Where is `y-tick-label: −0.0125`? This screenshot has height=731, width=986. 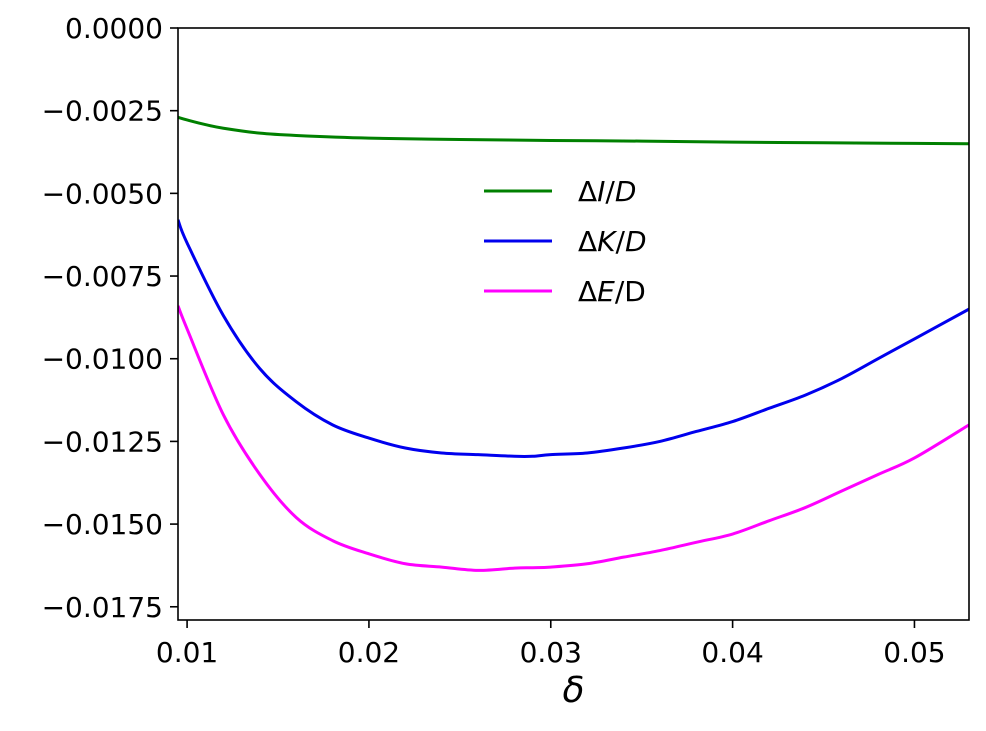 y-tick-label: −0.0125 is located at coordinates (102, 441).